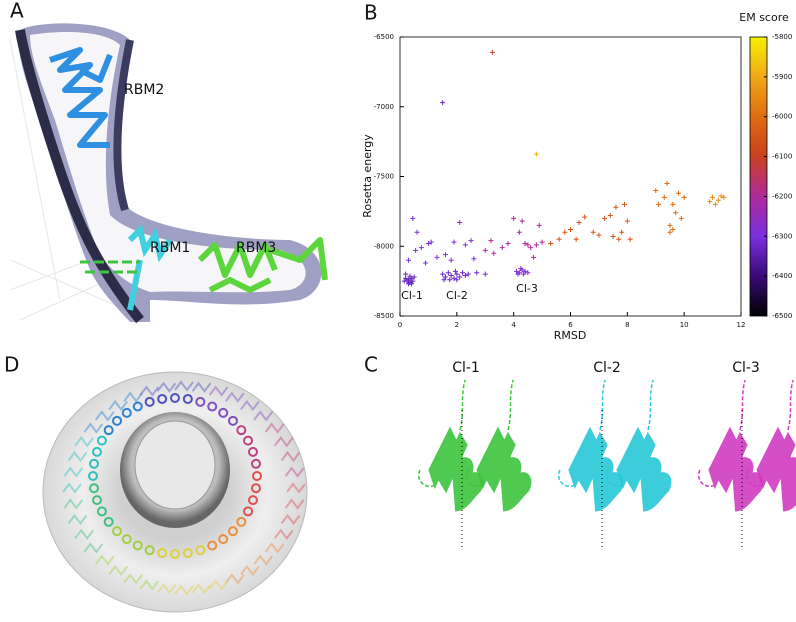 The height and width of the screenshot is (622, 796). What do you see at coordinates (384, 246) in the screenshot?
I see `y-tick-label: -8000` at bounding box center [384, 246].